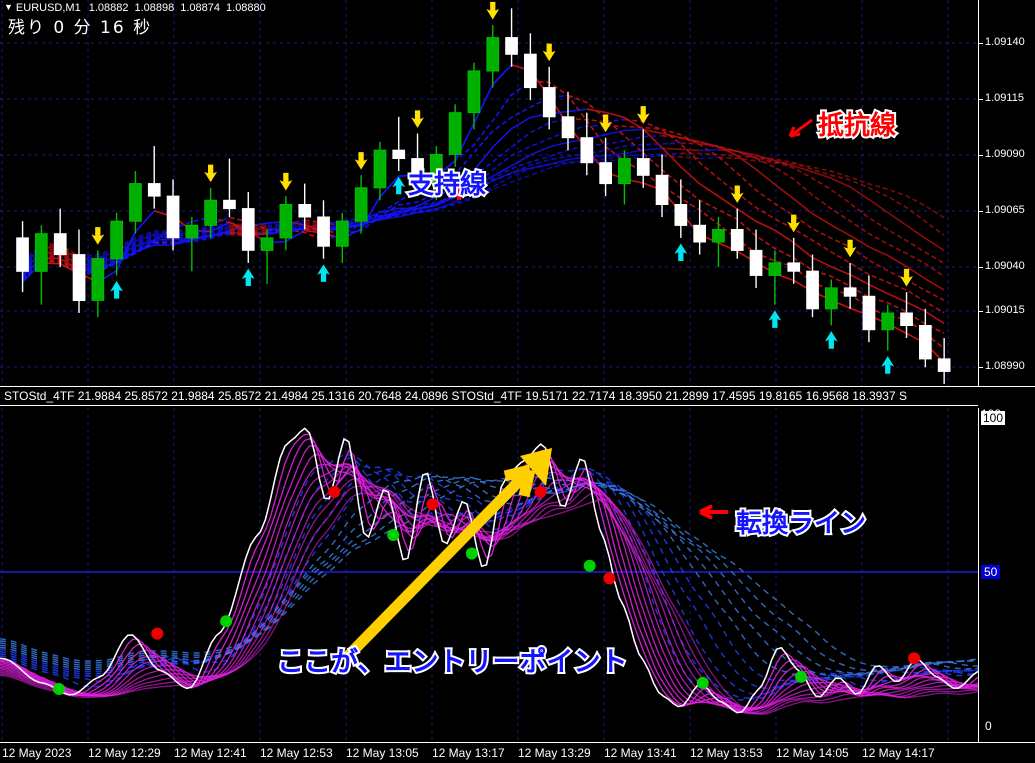  What do you see at coordinates (296, 753) in the screenshot?
I see `time-axis-label: 12 May 12:53` at bounding box center [296, 753].